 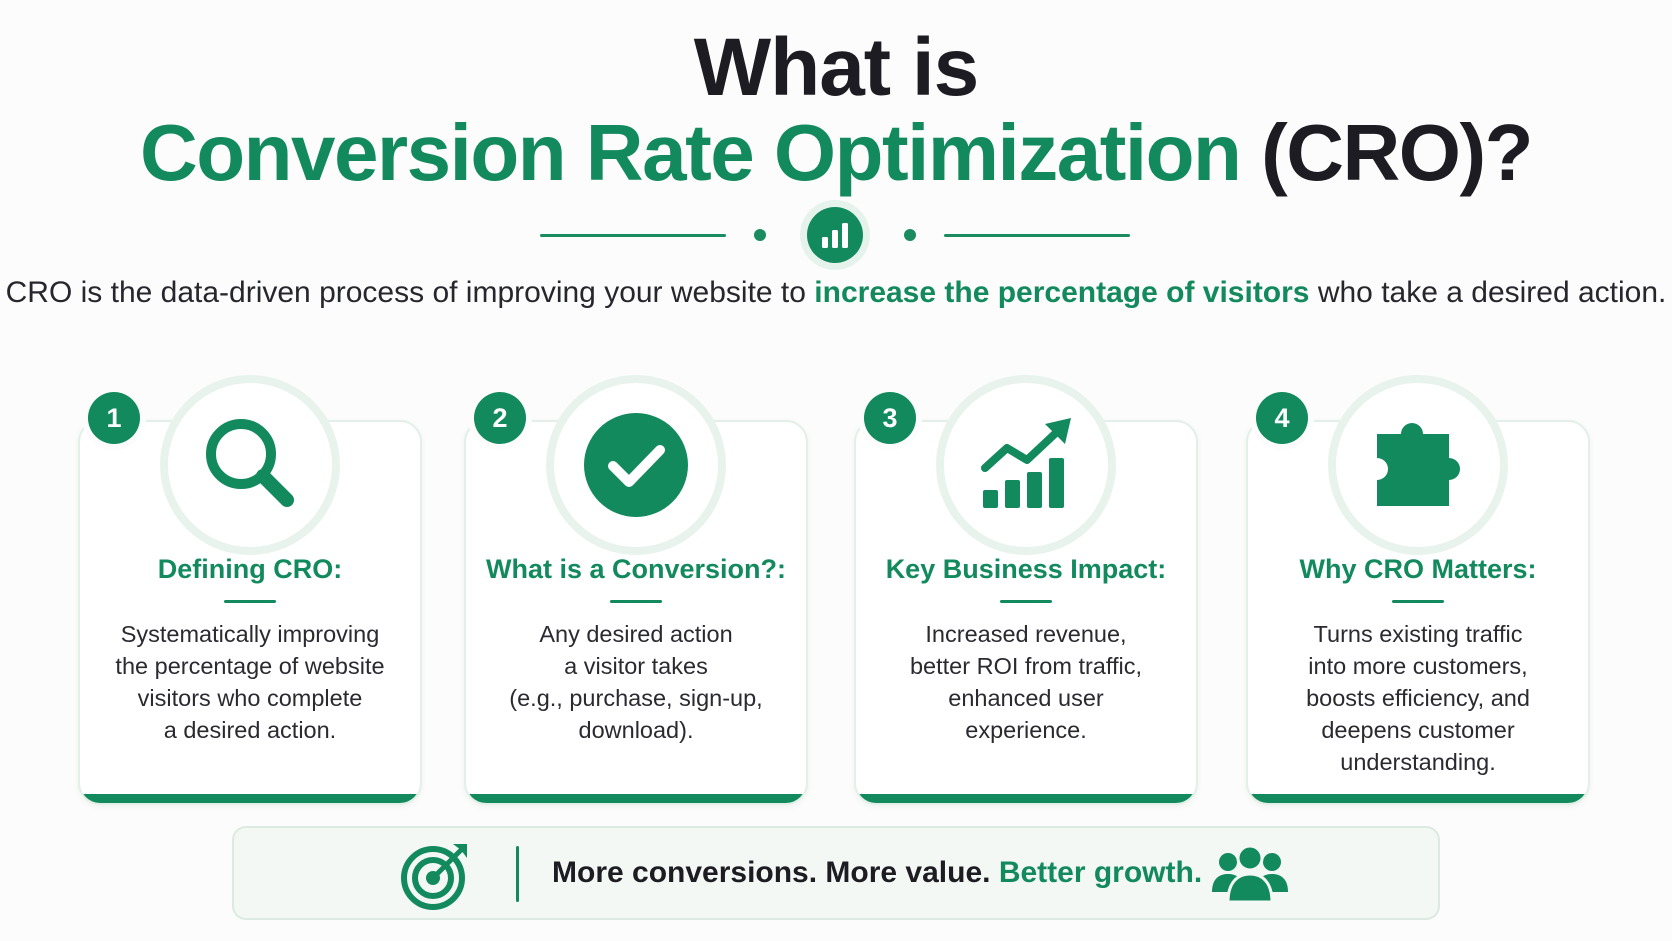 What do you see at coordinates (1026, 569) in the screenshot?
I see `card-heading: Key Business Impact:` at bounding box center [1026, 569].